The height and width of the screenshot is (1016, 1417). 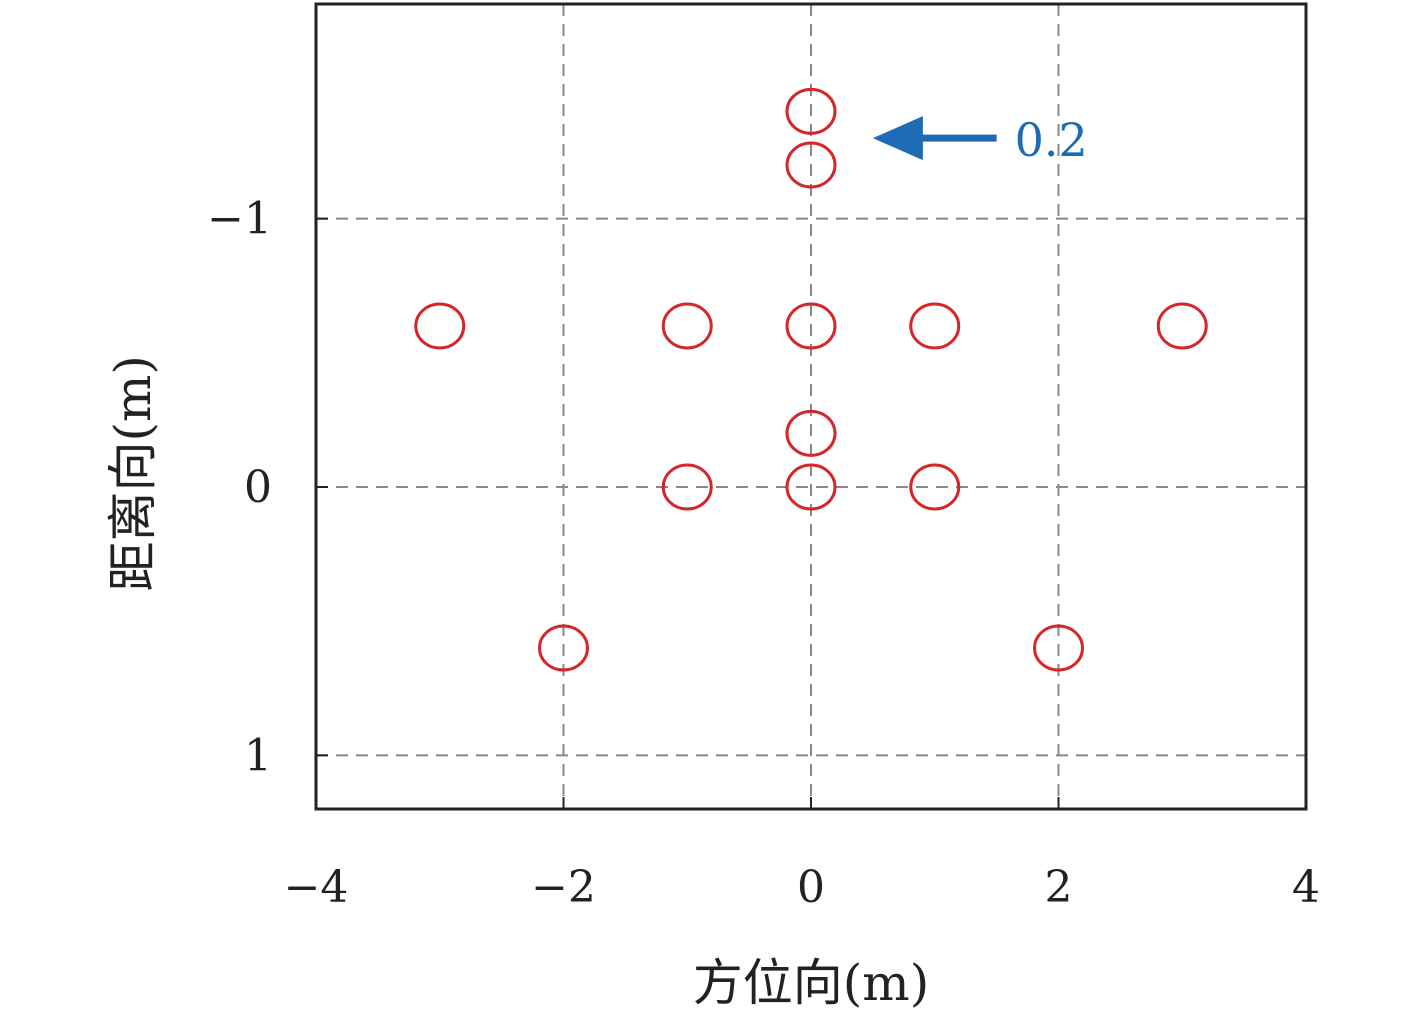 I want to click on y-tick-label: 0, so click(x=258, y=487).